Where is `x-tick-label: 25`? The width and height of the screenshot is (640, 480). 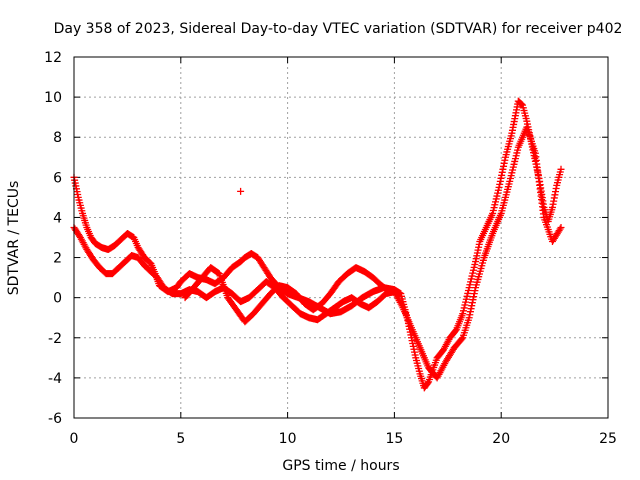 x-tick-label: 25 is located at coordinates (608, 439).